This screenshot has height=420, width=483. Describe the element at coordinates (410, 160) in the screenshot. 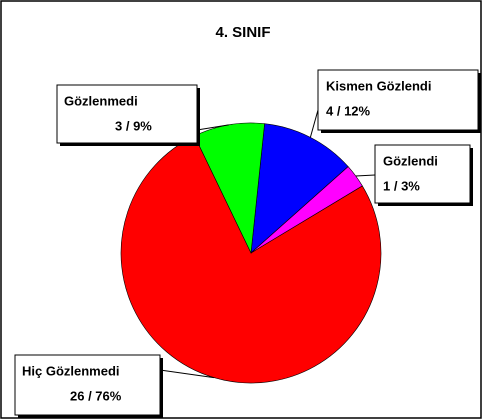

I see `slice-name: Gözlendi` at that location.